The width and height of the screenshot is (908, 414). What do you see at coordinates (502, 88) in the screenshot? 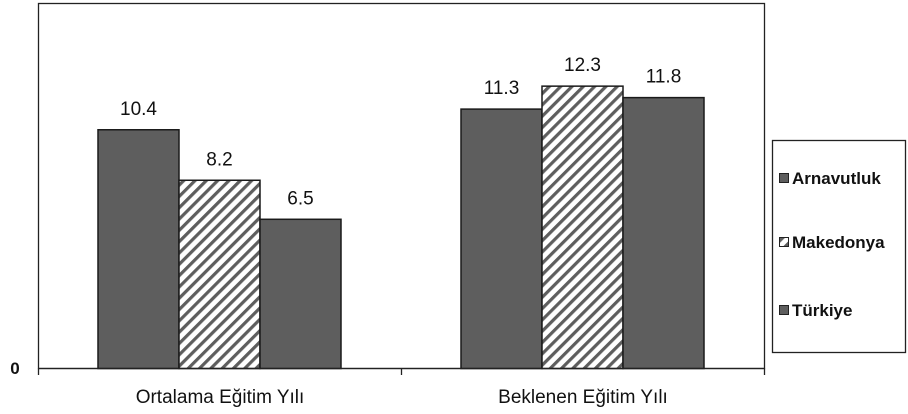
I see `value-label-arnavutluk-1: 11.3` at bounding box center [502, 88].